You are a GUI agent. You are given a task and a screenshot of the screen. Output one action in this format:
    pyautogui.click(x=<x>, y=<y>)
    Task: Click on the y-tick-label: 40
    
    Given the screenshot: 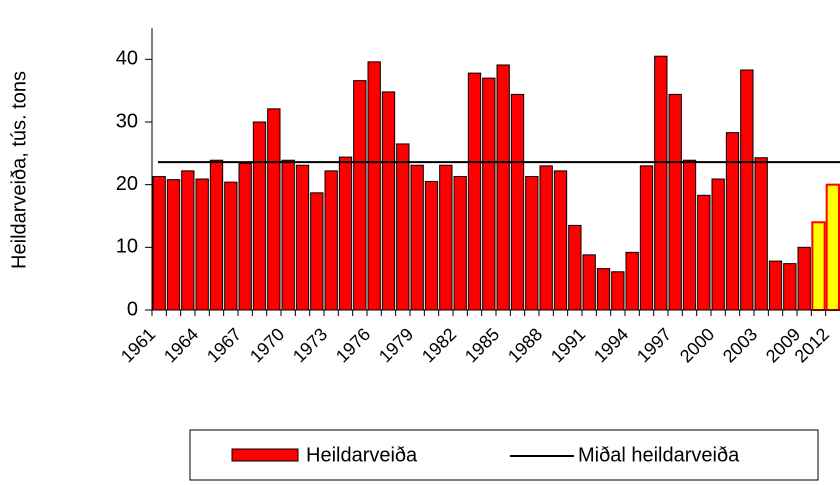 What is the action you would take?
    pyautogui.click(x=127, y=59)
    